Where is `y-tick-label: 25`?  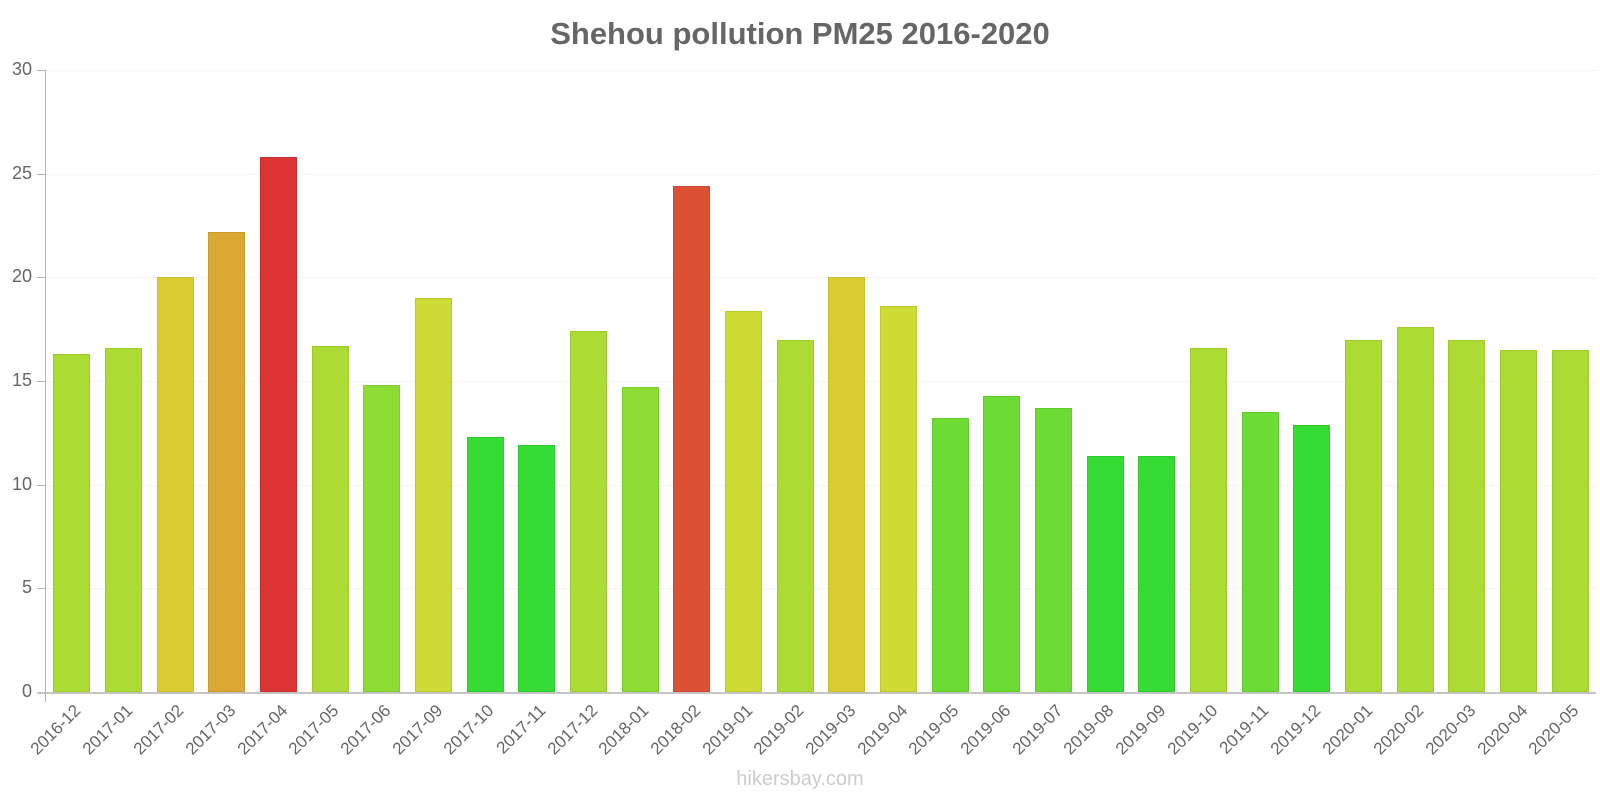 y-tick-label: 25 is located at coordinates (21, 172).